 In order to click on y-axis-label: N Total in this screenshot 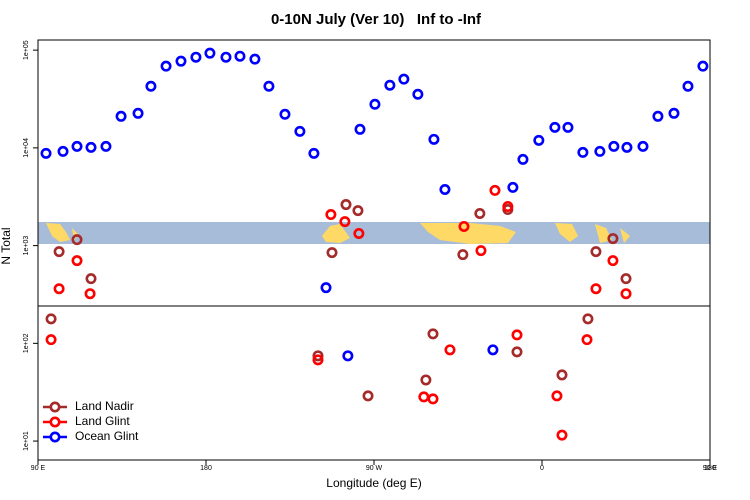, I will do `click(6, 245)`.